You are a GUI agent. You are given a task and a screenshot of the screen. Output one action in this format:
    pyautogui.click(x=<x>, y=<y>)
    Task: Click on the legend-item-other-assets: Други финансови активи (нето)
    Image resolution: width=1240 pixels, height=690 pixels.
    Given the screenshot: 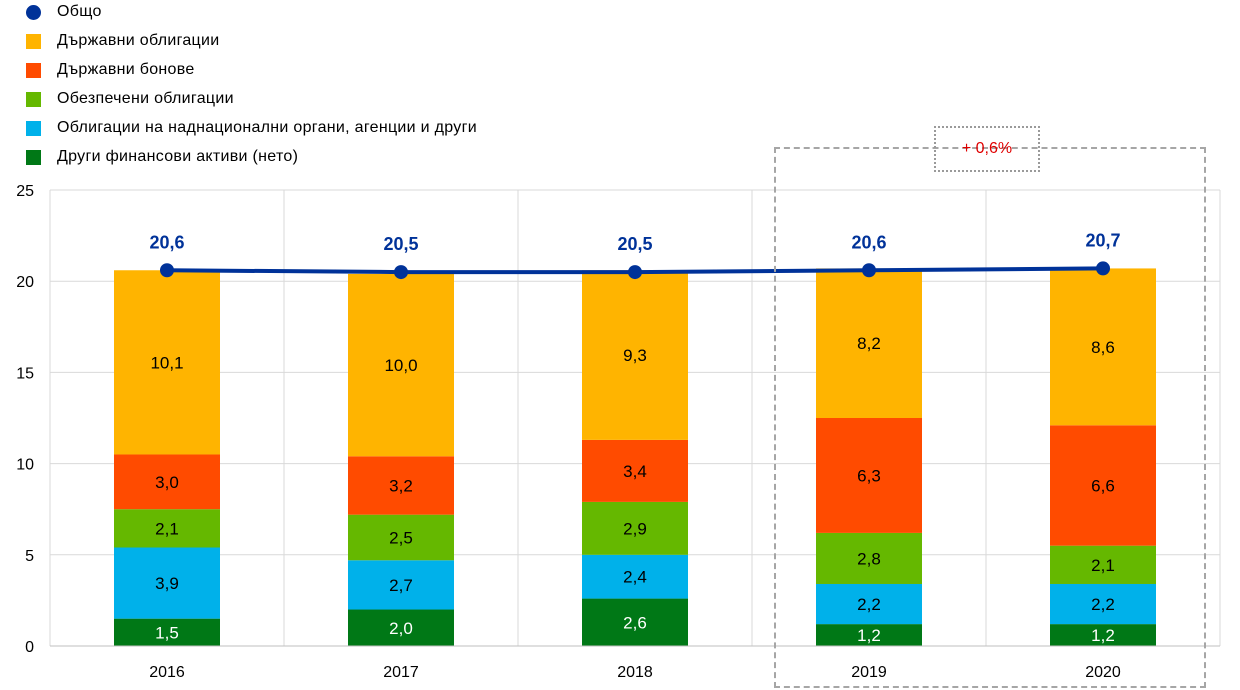 What is the action you would take?
    pyautogui.click(x=162, y=157)
    